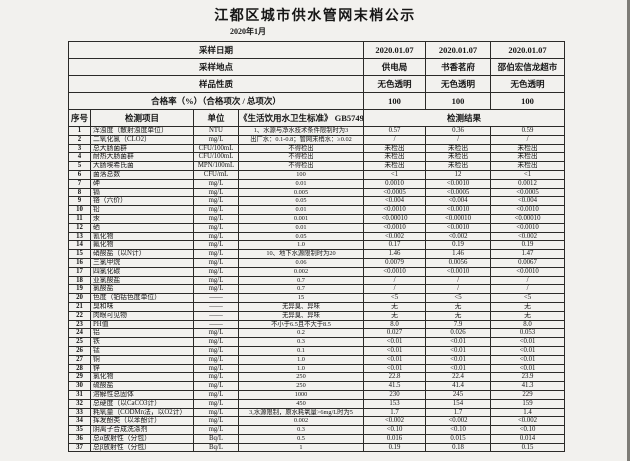 This screenshot has width=630, height=461. Describe the element at coordinates (458, 412) in the screenshot. I see `cell-result-2: 1.7` at that location.